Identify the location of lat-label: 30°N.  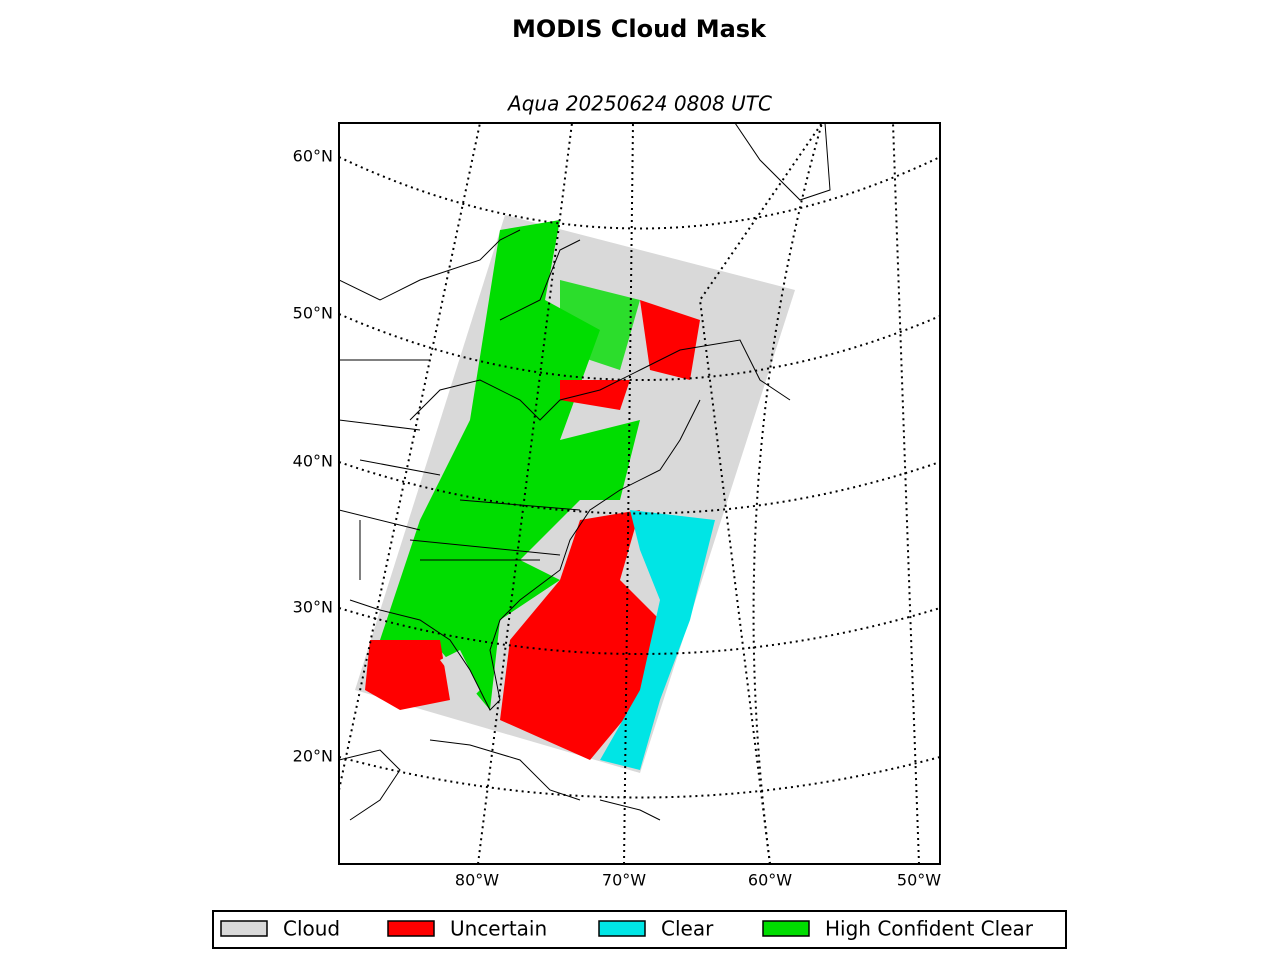
(313, 607).